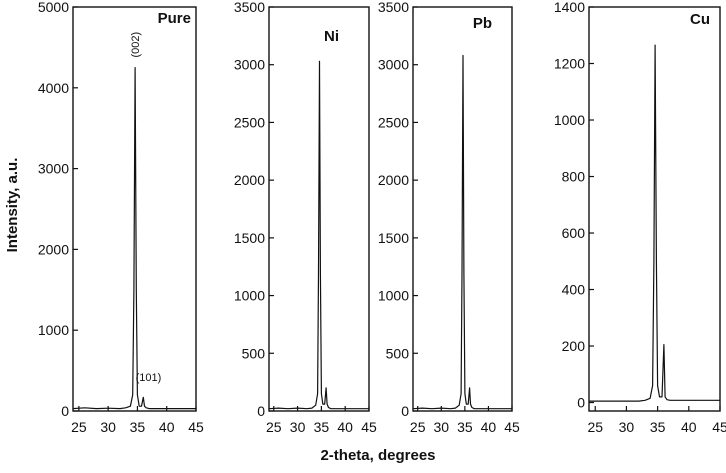 Image resolution: width=726 pixels, height=473 pixels. I want to click on panel-label: Cu, so click(700, 19).